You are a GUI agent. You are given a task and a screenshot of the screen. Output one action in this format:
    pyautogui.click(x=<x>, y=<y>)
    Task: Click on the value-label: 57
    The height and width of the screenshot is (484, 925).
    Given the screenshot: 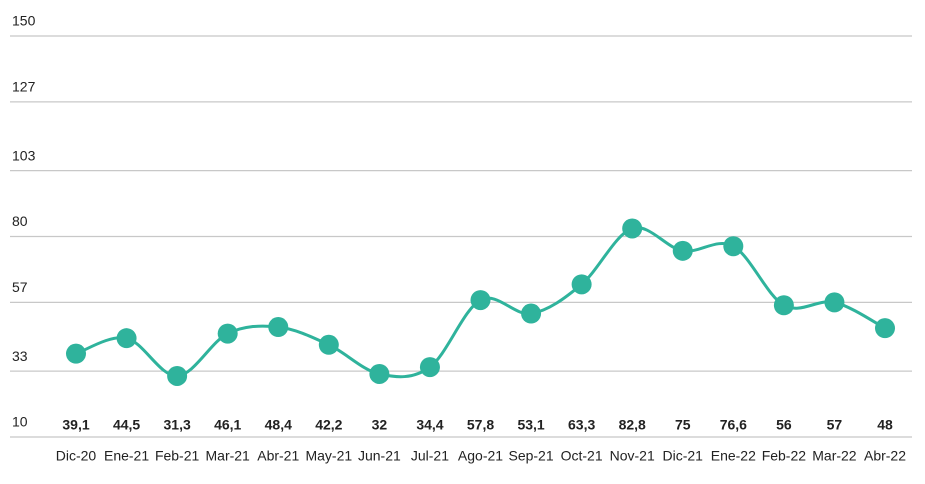 What is the action you would take?
    pyautogui.click(x=835, y=425)
    